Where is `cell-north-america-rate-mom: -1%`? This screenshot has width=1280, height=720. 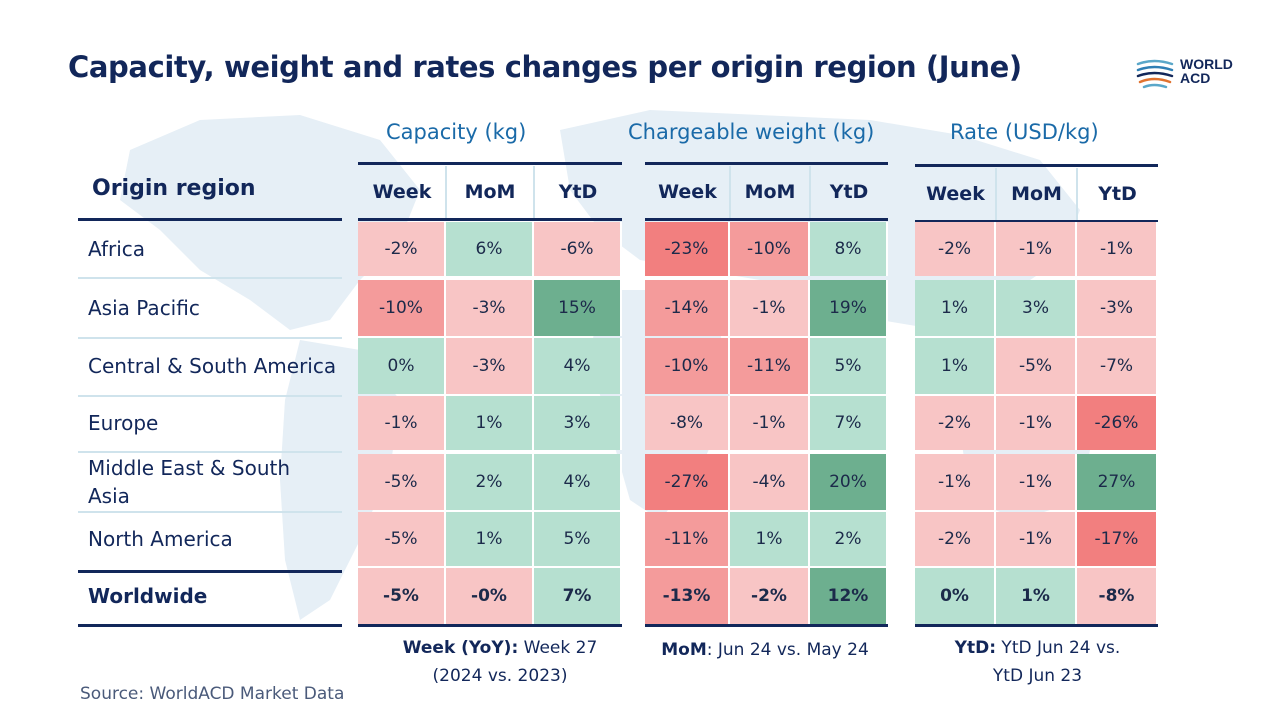 cell-north-america-rate-mom: -1% is located at coordinates (1036, 539).